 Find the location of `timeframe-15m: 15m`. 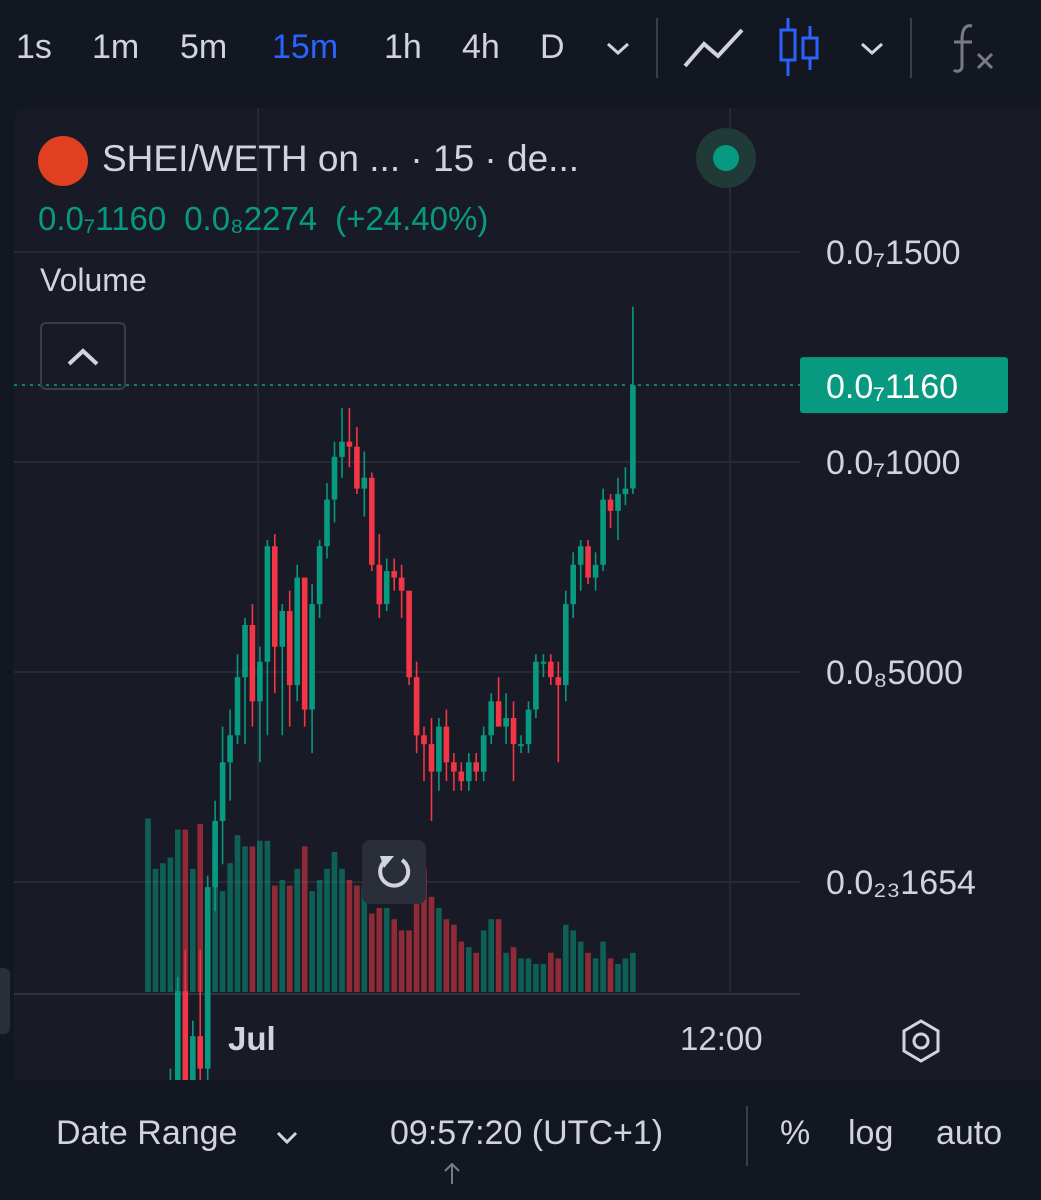

timeframe-15m: 15m is located at coordinates (305, 47).